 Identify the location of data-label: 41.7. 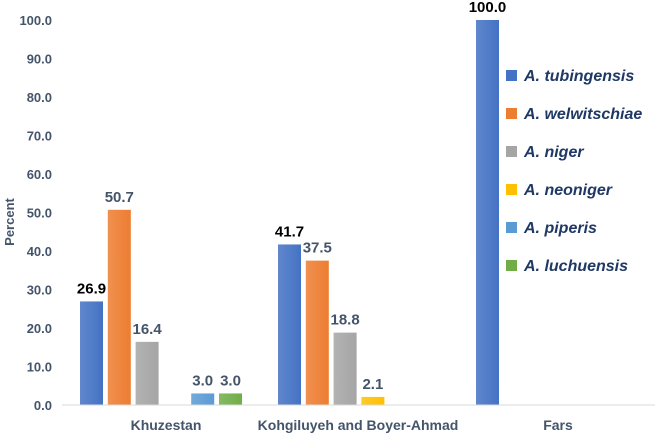
(289, 231).